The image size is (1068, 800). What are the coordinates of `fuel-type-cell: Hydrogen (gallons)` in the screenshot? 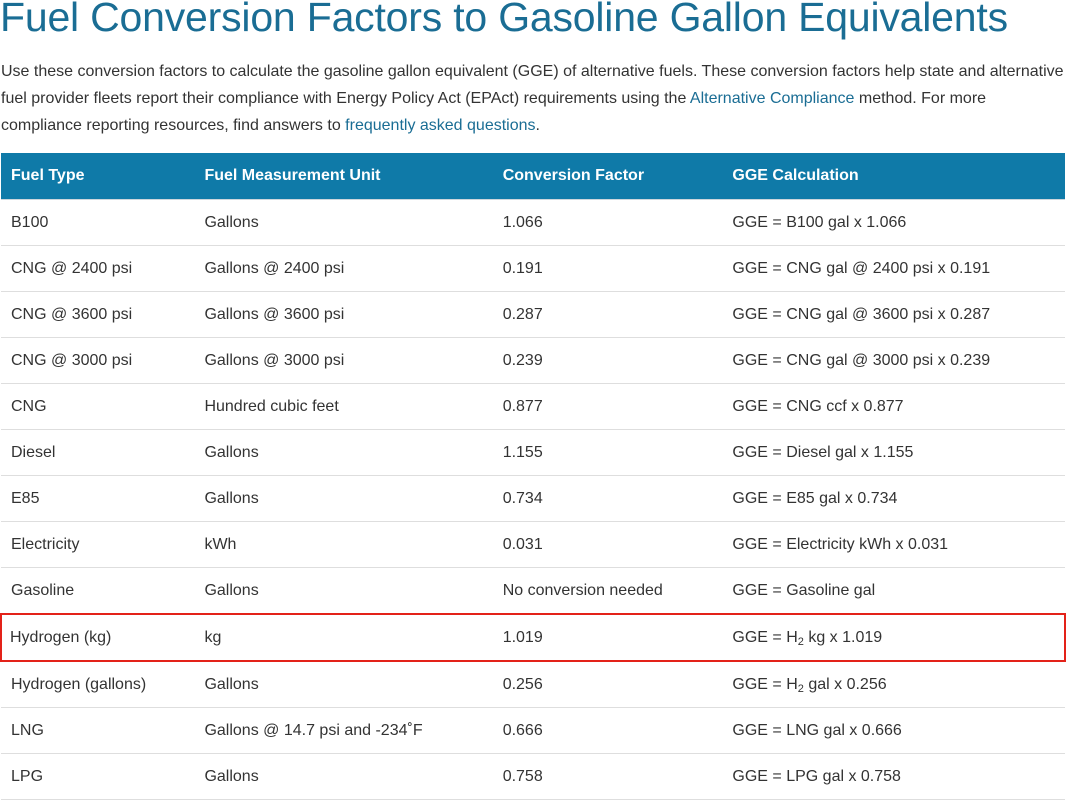 It's located at (98, 684).